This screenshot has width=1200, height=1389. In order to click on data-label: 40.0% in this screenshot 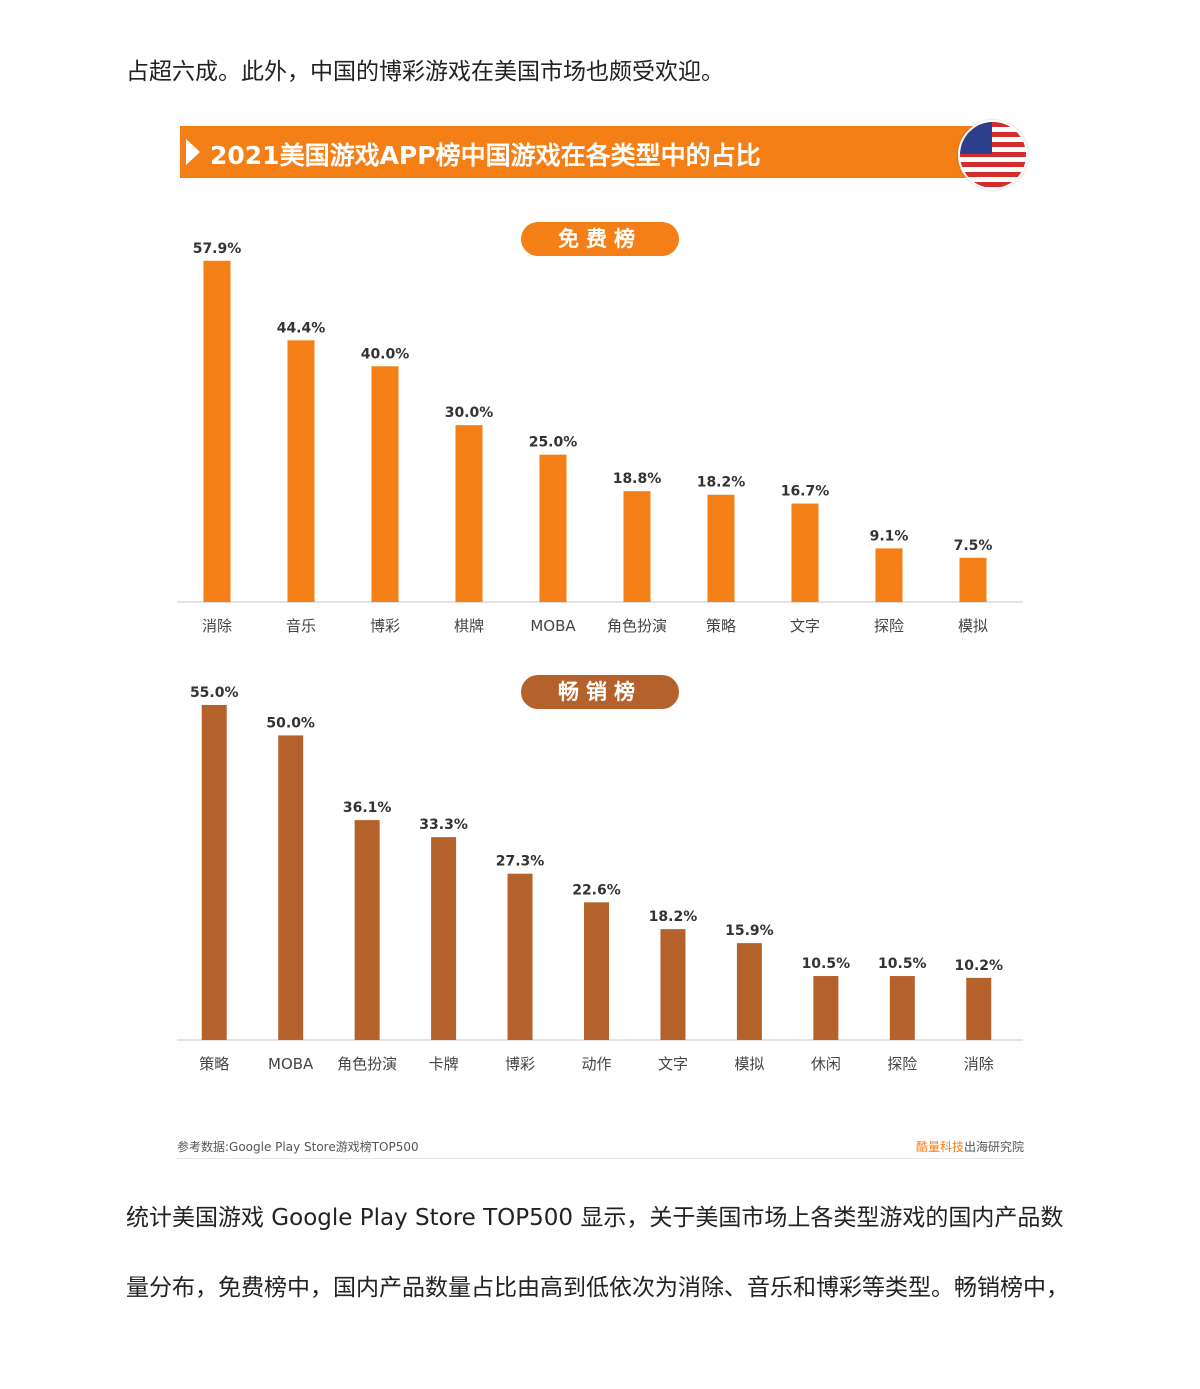, I will do `click(385, 354)`.